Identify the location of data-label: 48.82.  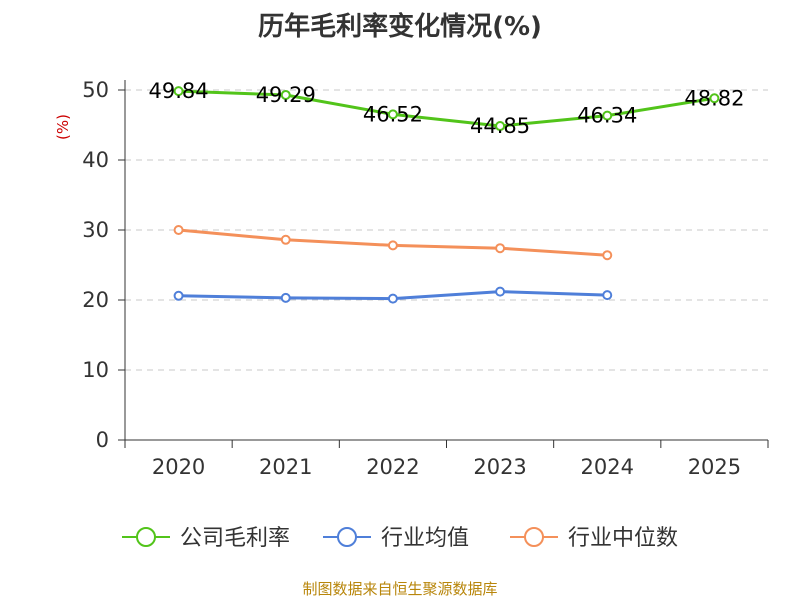
(714, 98).